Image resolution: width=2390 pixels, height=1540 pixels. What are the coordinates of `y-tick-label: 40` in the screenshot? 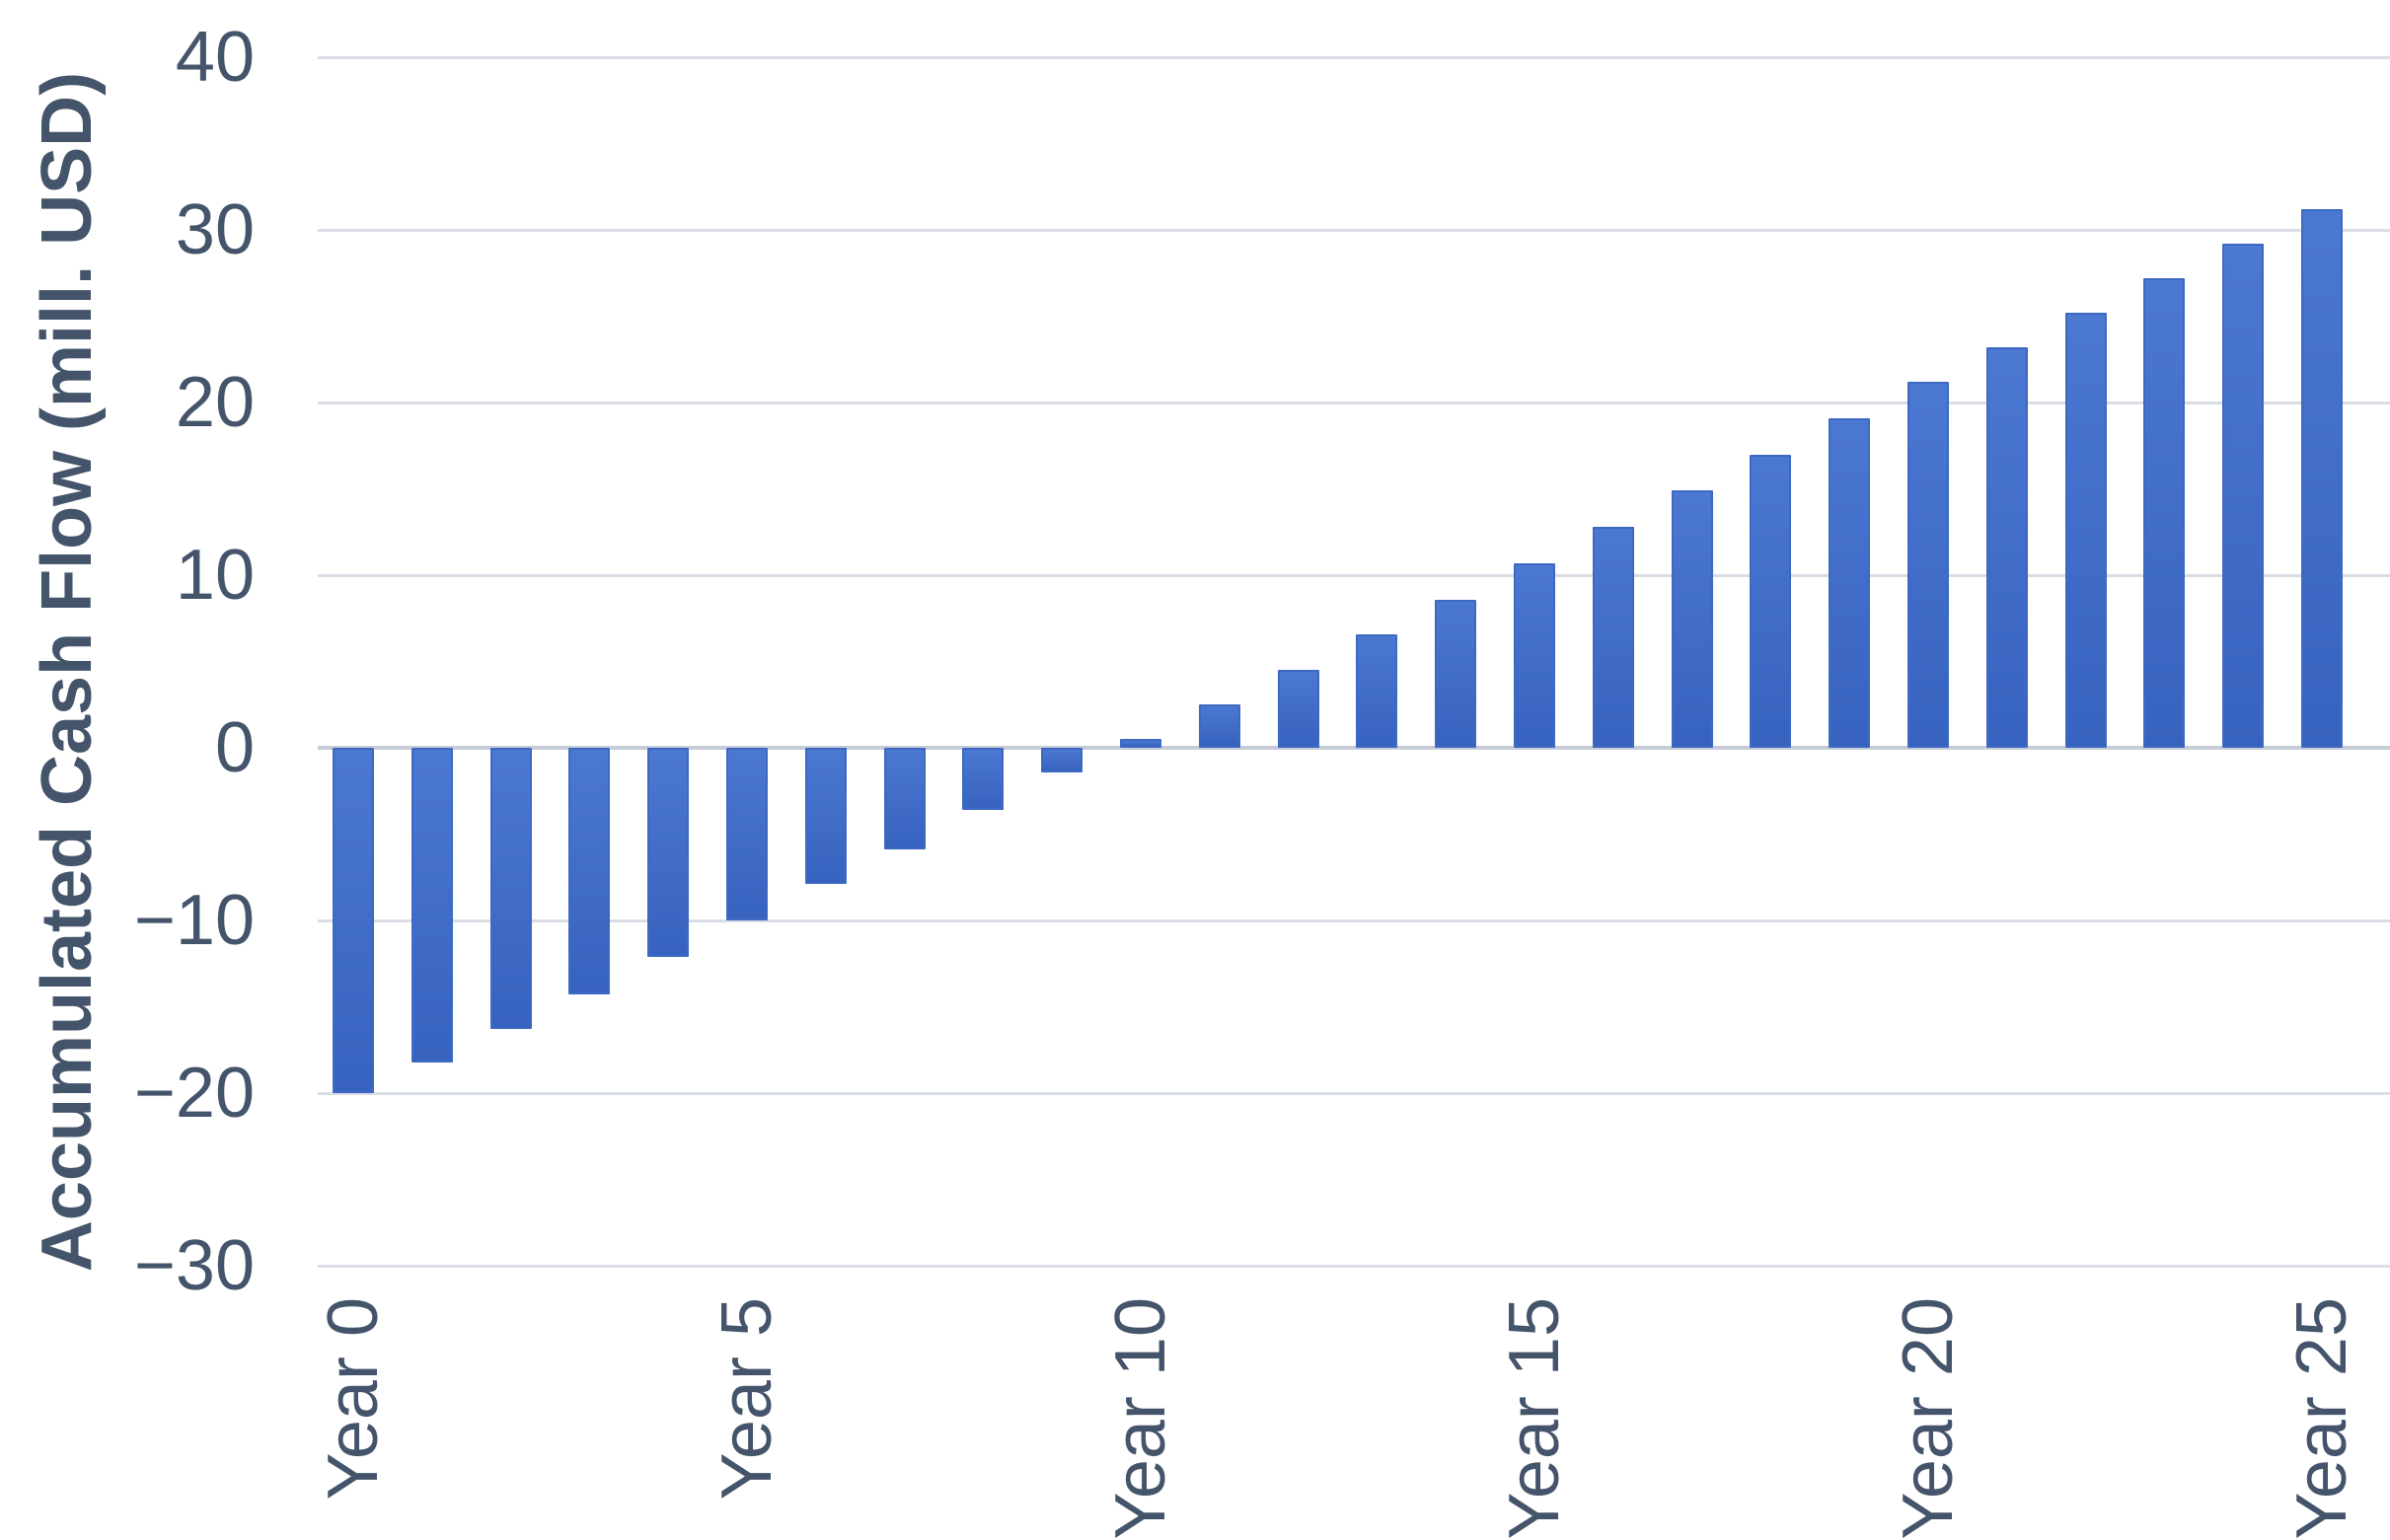 It's located at (215, 57).